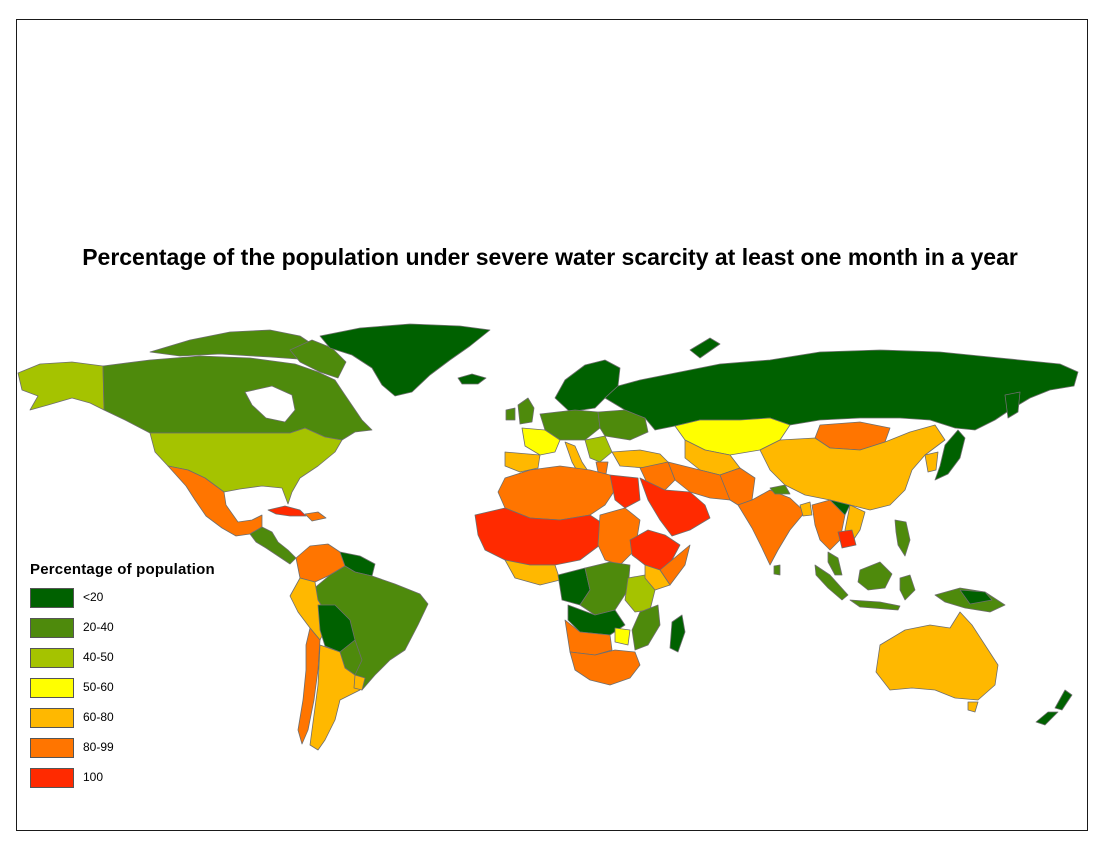 This screenshot has height=850, width=1100. Describe the element at coordinates (318, 359) in the screenshot. I see `region-baffin-island` at that location.